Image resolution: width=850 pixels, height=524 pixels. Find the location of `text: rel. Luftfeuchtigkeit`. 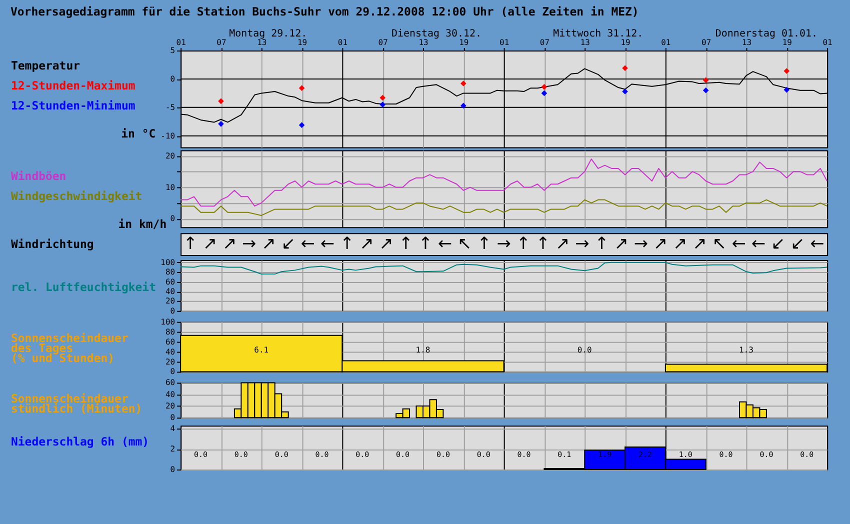

text: rel. Luftfeuchtigkeit is located at coordinates (83, 287).